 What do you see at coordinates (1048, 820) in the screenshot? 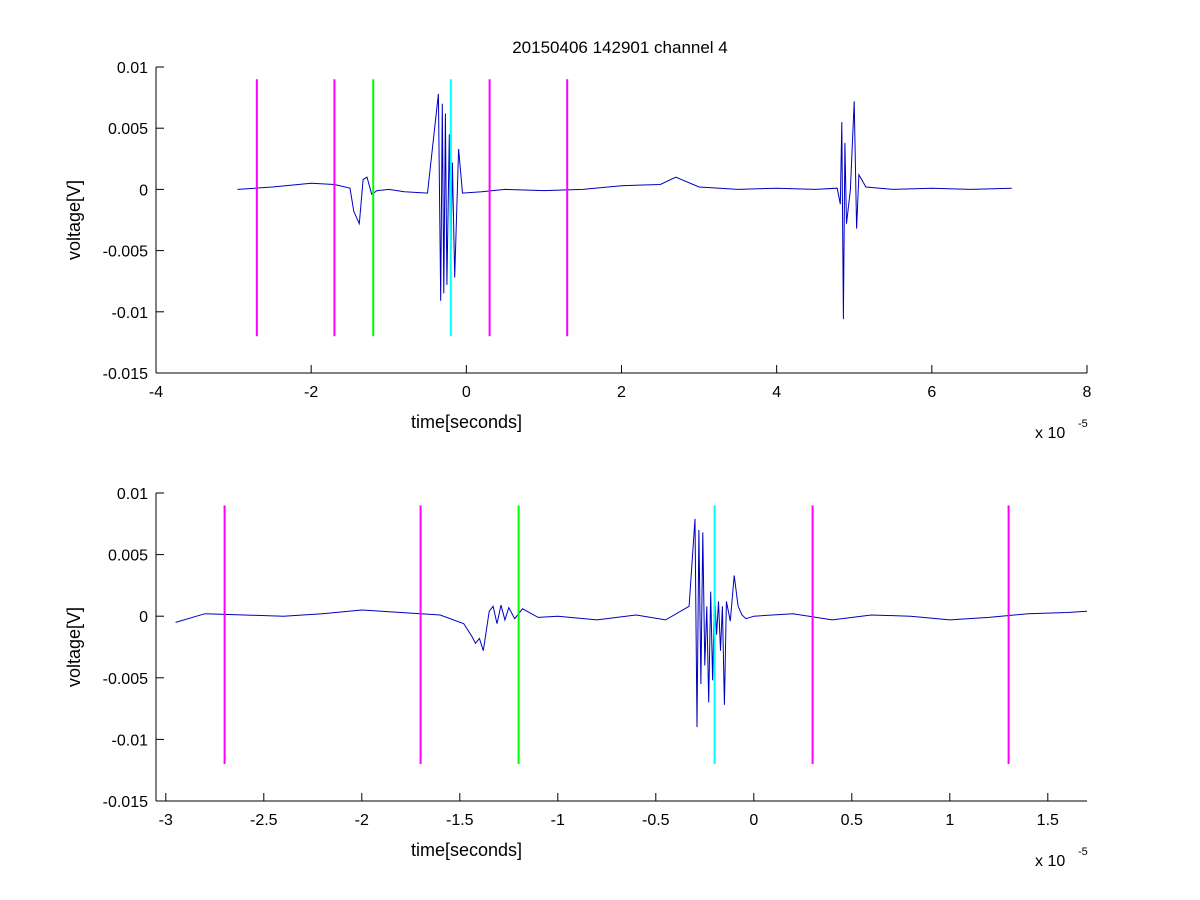
I see `x-tick-label: 1.5` at bounding box center [1048, 820].